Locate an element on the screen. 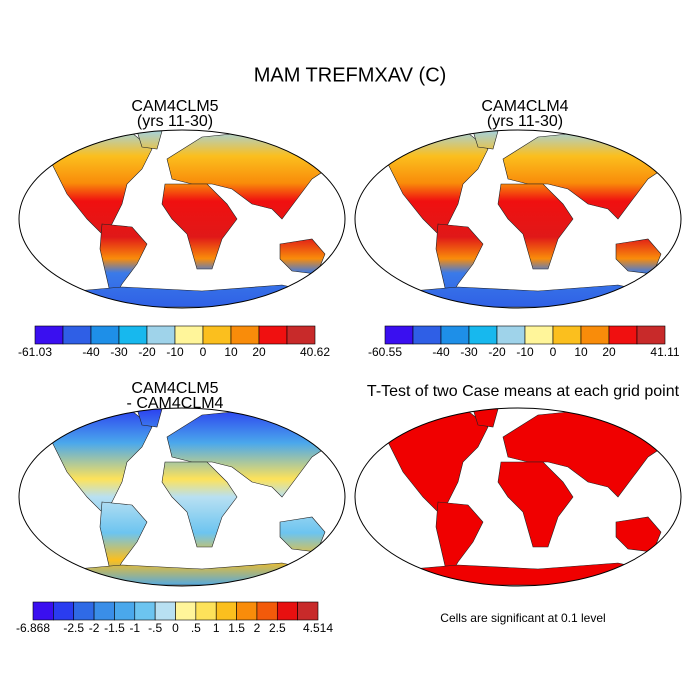  colorbar-label: -2.5 is located at coordinates (73, 628).